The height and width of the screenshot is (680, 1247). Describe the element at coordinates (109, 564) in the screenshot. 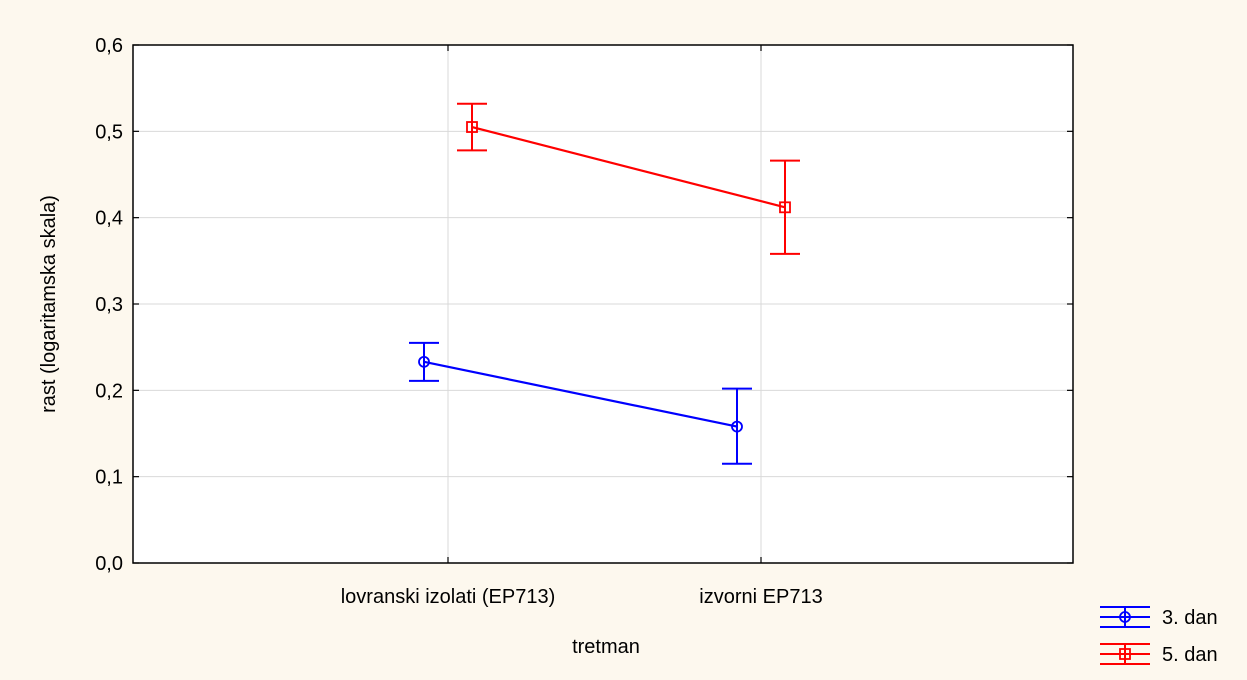

I see `y-tick-label: 0,0` at that location.